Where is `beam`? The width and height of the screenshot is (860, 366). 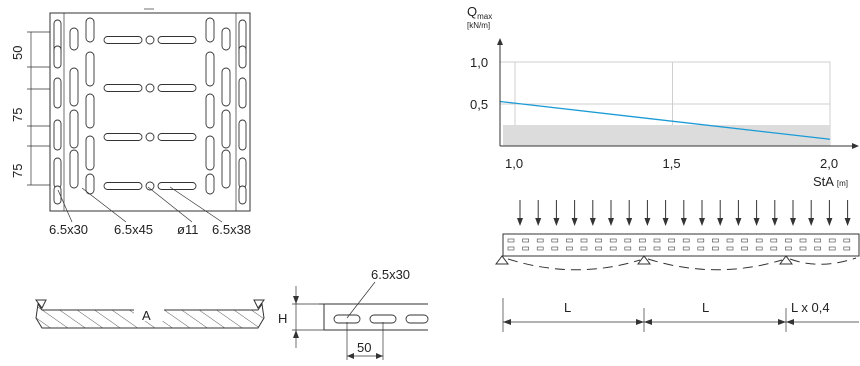 beam is located at coordinates (681, 245).